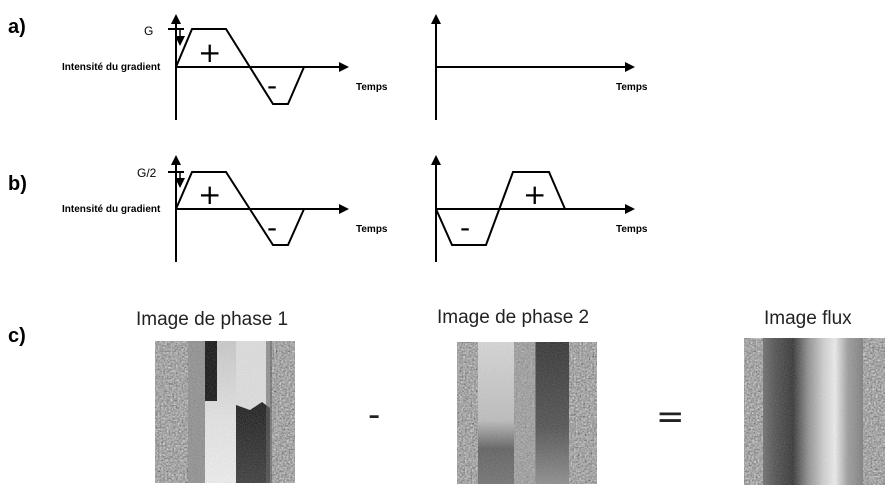 The image size is (895, 495). What do you see at coordinates (209, 194) in the screenshot?
I see `panel-b-left-plus-lobe: +` at bounding box center [209, 194].